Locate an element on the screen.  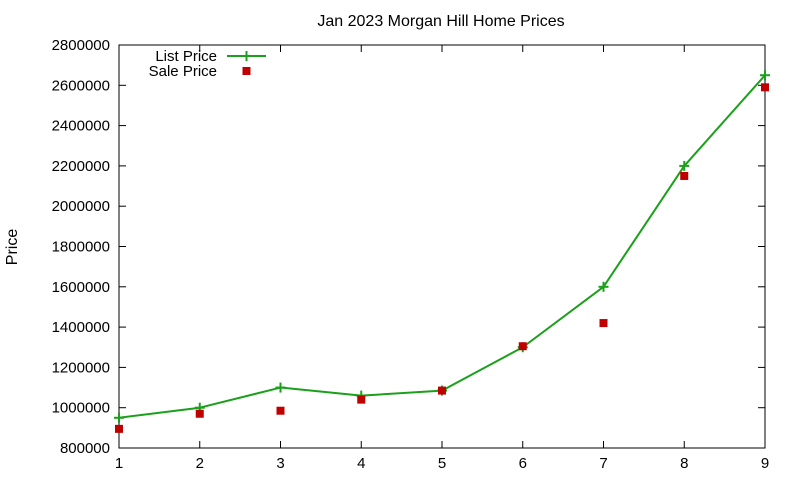
y-tick-label: 1600000 is located at coordinates (81, 287).